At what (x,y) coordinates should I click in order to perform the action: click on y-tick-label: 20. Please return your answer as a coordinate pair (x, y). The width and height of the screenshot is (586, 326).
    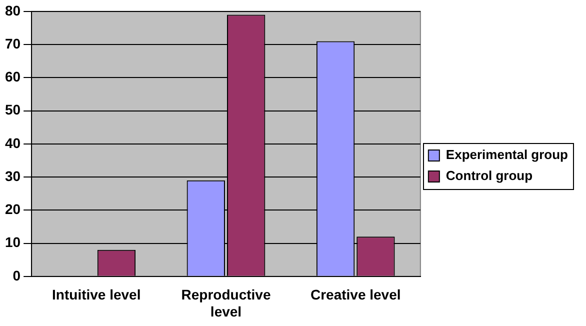
    Looking at the image, I should click on (12, 209).